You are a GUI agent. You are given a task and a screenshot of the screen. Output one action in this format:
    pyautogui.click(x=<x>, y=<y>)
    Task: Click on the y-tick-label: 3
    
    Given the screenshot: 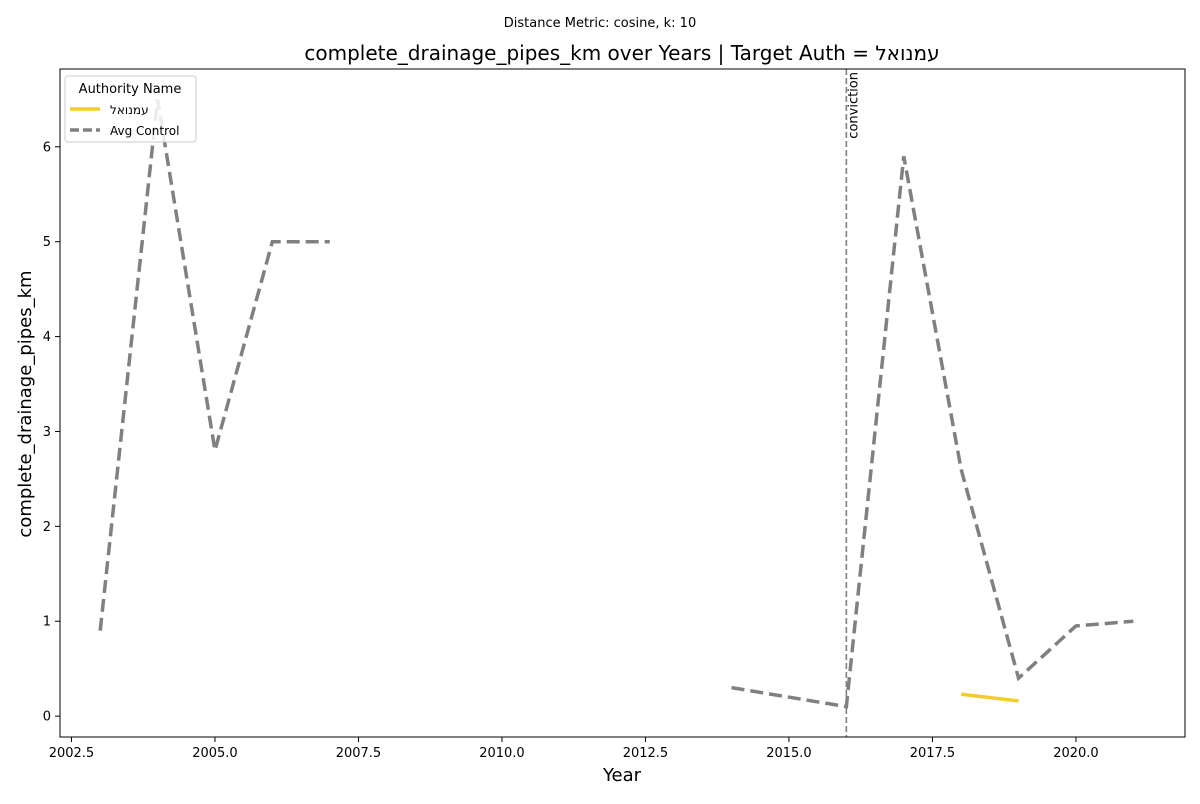 What is the action you would take?
    pyautogui.click(x=47, y=432)
    